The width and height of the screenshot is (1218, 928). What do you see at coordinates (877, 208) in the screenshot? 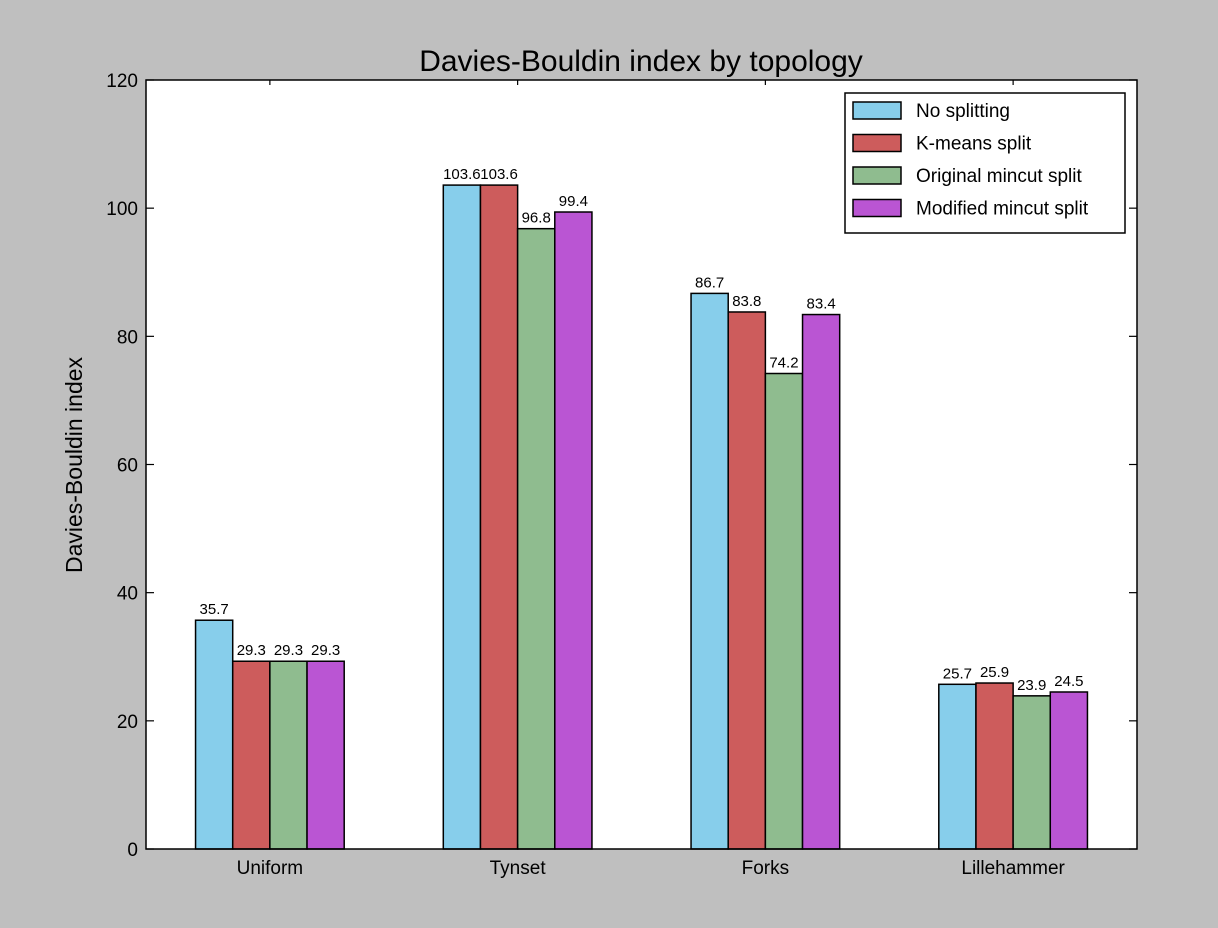
I see `legend-swatch-modified-mincut-split` at bounding box center [877, 208].